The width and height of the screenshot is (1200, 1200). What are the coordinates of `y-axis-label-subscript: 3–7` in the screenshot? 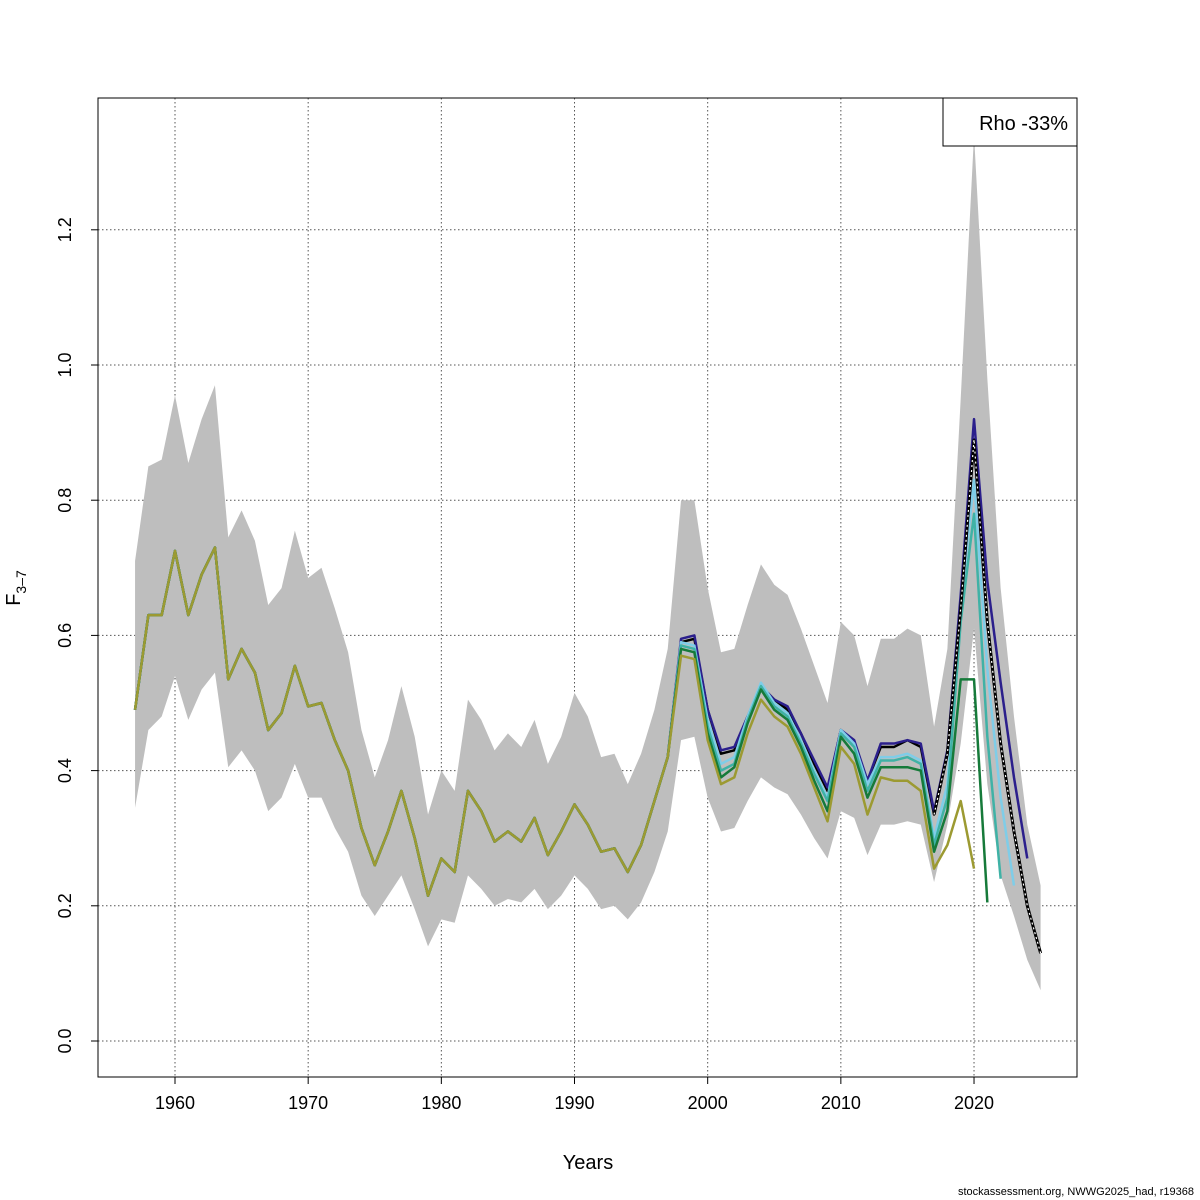 It's located at (21, 582).